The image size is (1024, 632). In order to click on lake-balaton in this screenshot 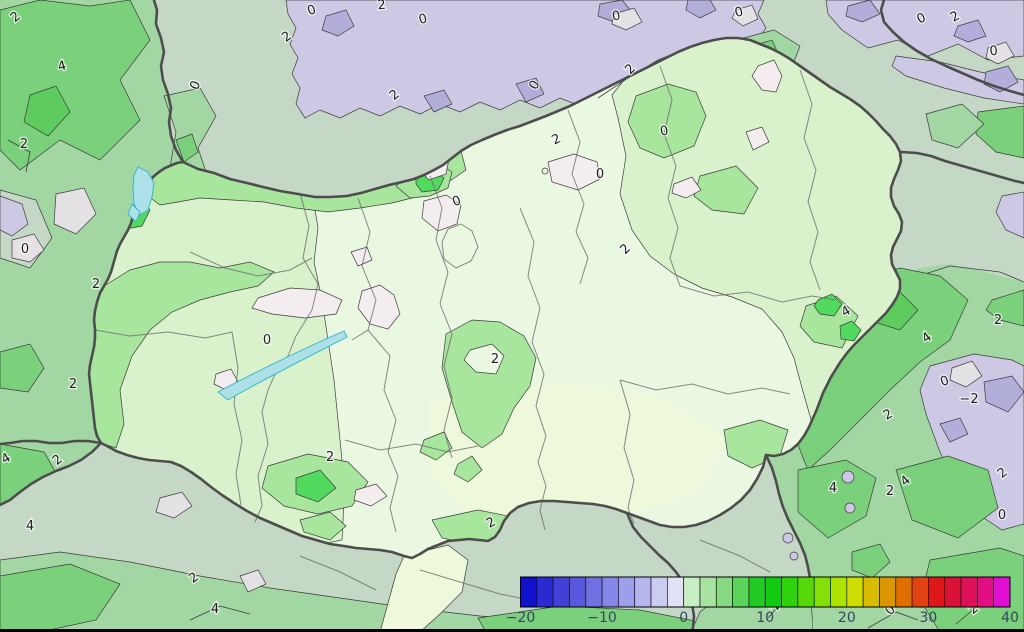, I will do `click(282, 365)`.